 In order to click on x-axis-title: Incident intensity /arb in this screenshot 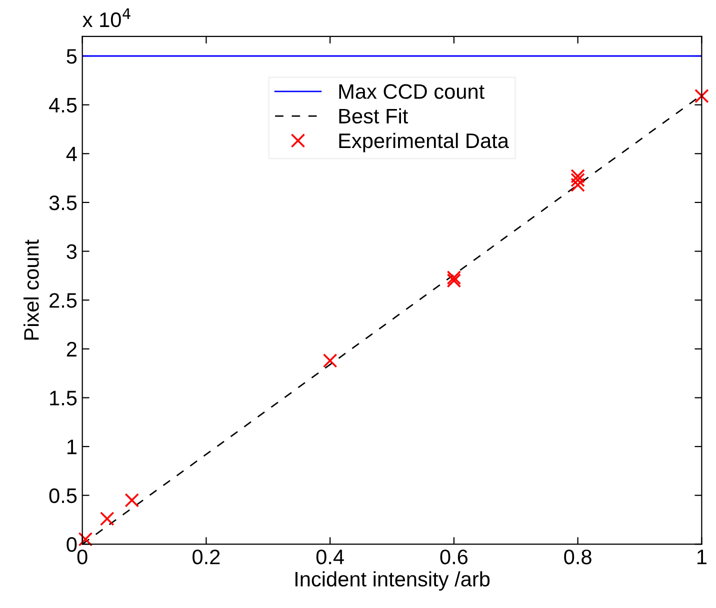, I will do `click(393, 581)`.